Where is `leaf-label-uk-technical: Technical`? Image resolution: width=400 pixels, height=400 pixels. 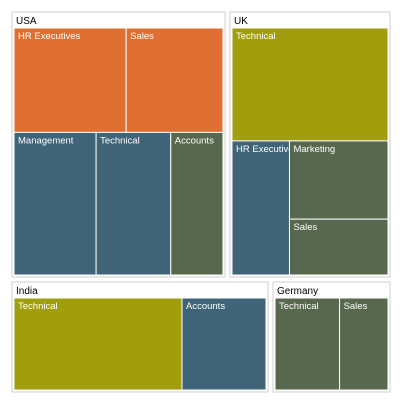 leaf-label-uk-technical: Technical is located at coordinates (256, 36).